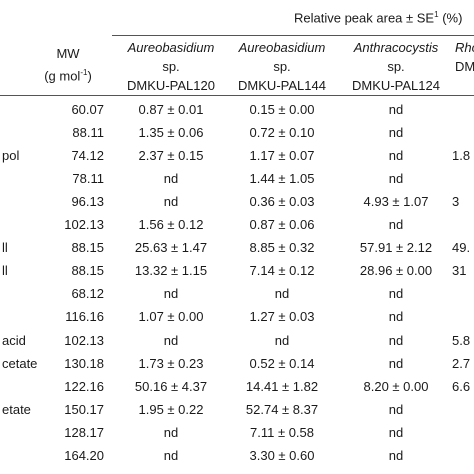 This screenshot has width=474, height=474. Describe the element at coordinates (396, 85) in the screenshot. I see `strain-label: DMKU-PAL124` at that location.